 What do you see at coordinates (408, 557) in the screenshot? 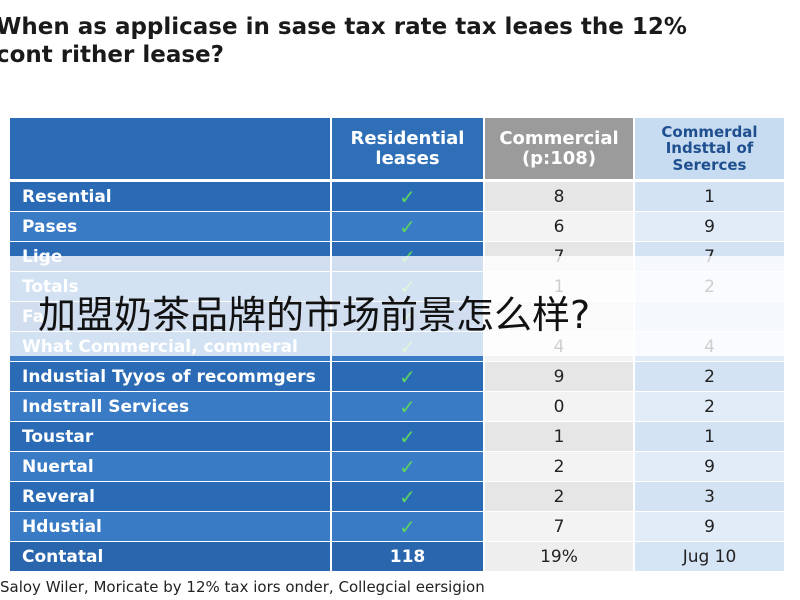
I see `table-cell: 118` at bounding box center [408, 557].